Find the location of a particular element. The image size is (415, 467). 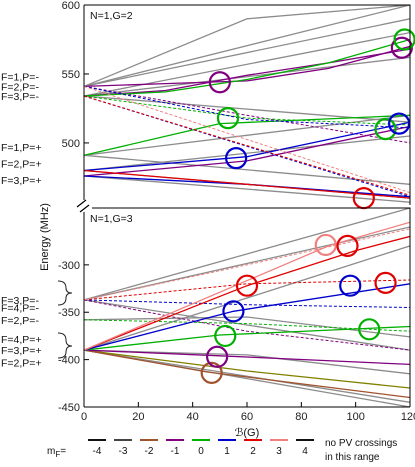

x-tick-label-5: 100 is located at coordinates (355, 417).